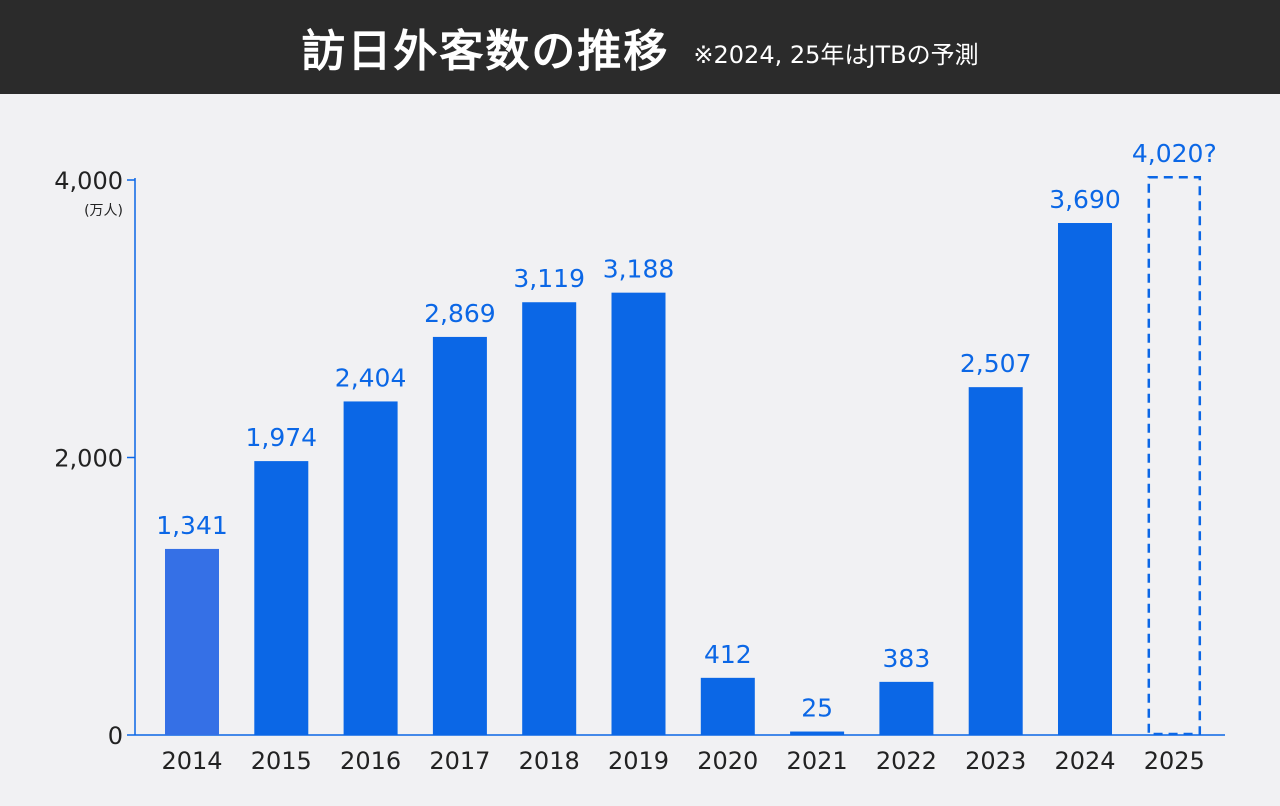 The image size is (1280, 806). I want to click on x-tick-label: 2019, so click(638, 761).